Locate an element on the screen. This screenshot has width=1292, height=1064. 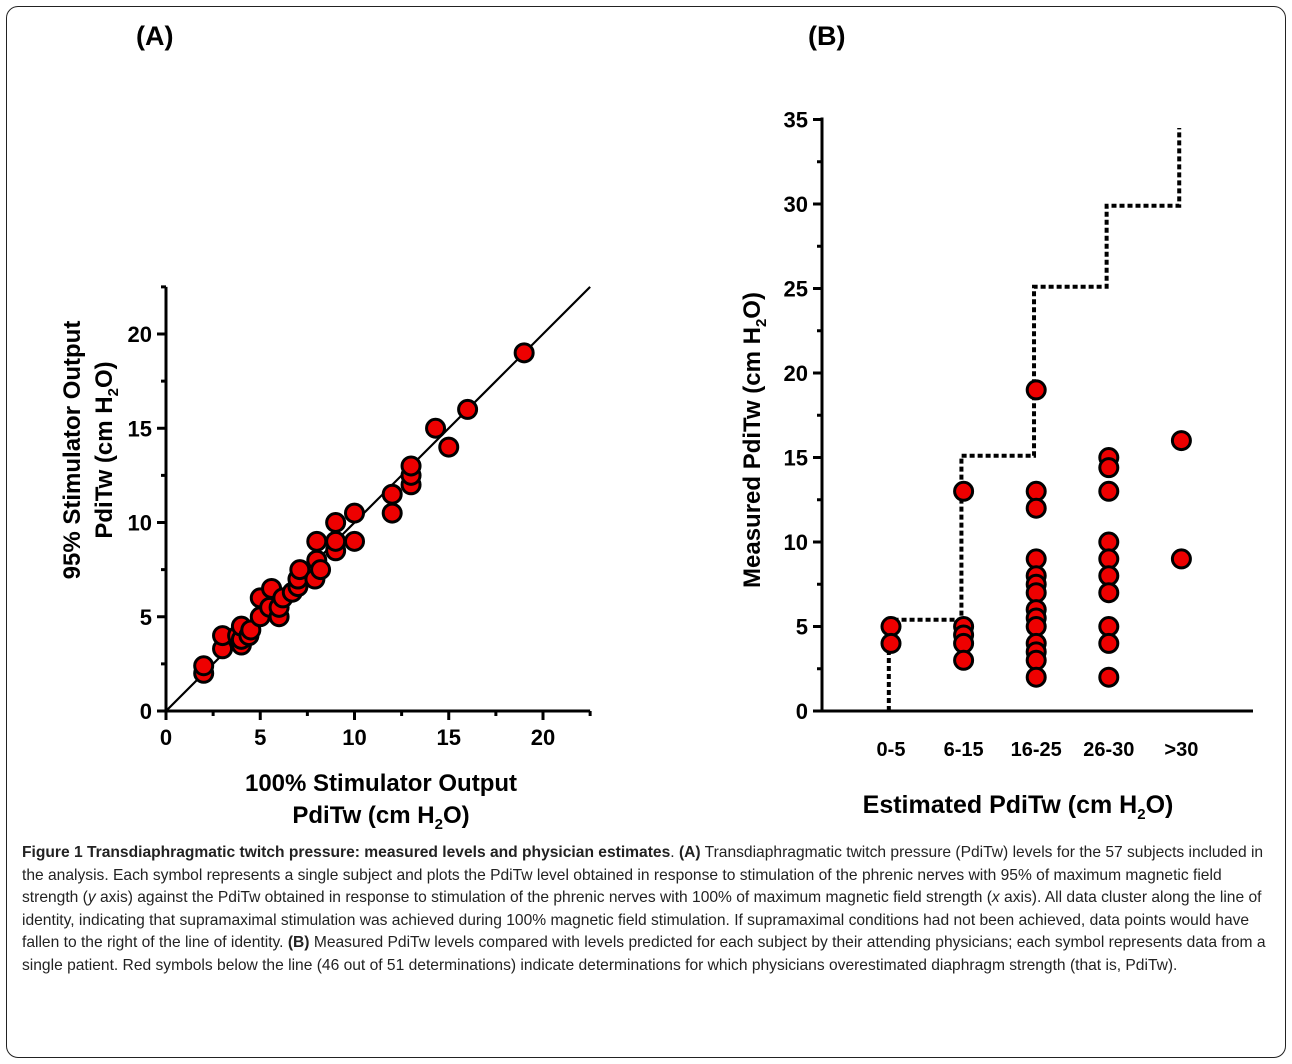
caption-title-end: . is located at coordinates (672, 852).